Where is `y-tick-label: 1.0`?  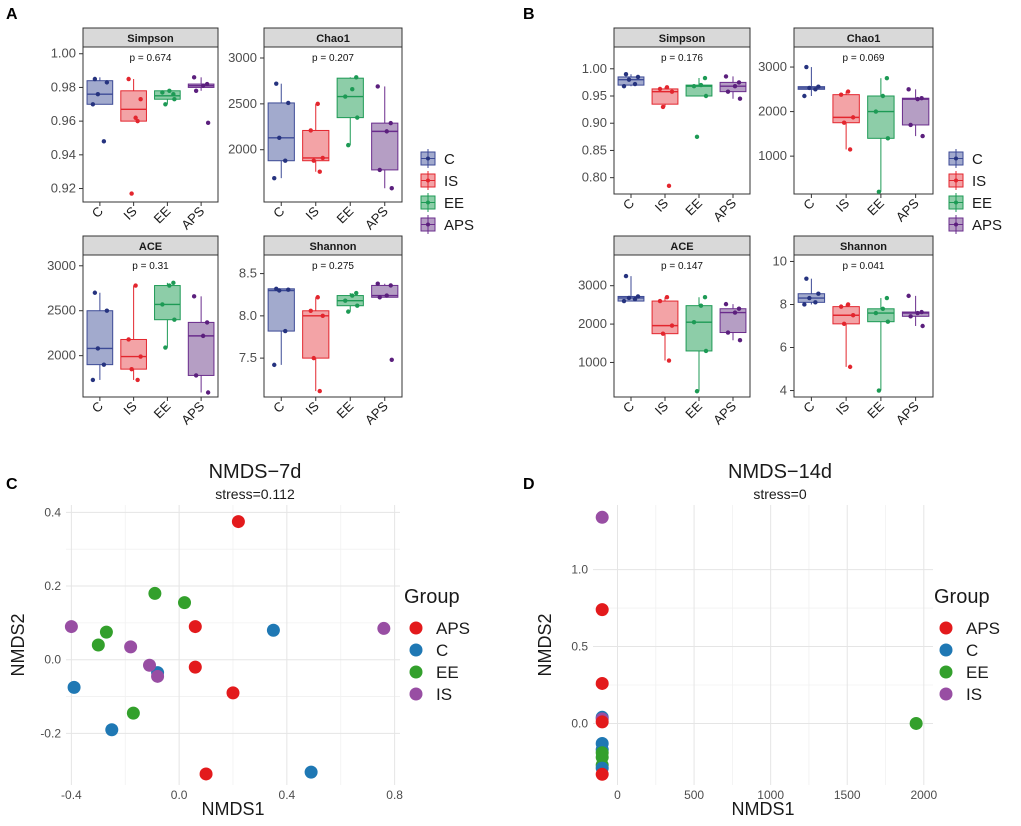
y-tick-label: 1.0 is located at coordinates (579, 570).